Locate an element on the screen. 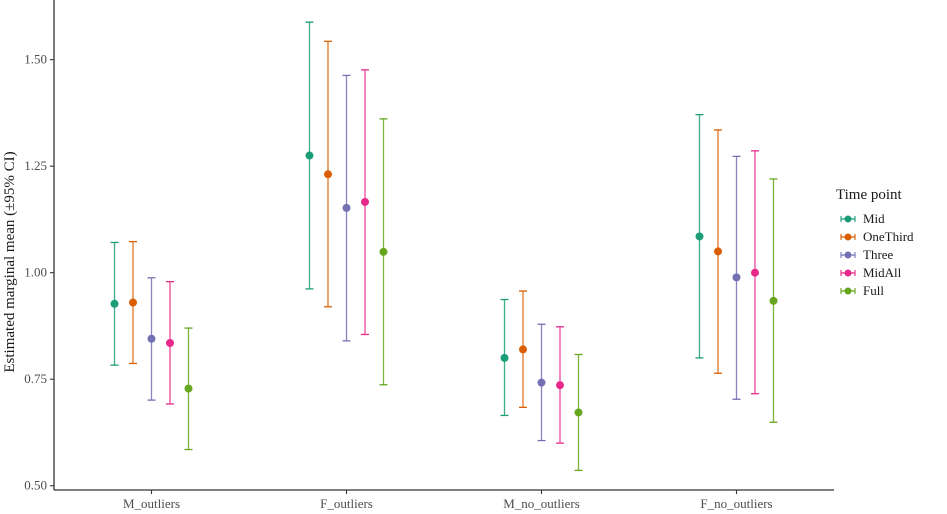 This screenshot has height=514, width=947. legend-label: OneThird is located at coordinates (888, 236).